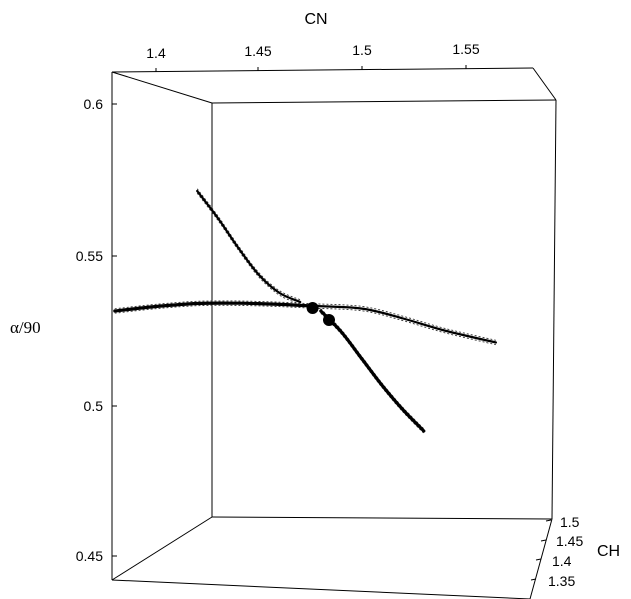 This screenshot has height=599, width=631. What do you see at coordinates (562, 561) in the screenshot?
I see `ch-tick-label: 1.4` at bounding box center [562, 561].